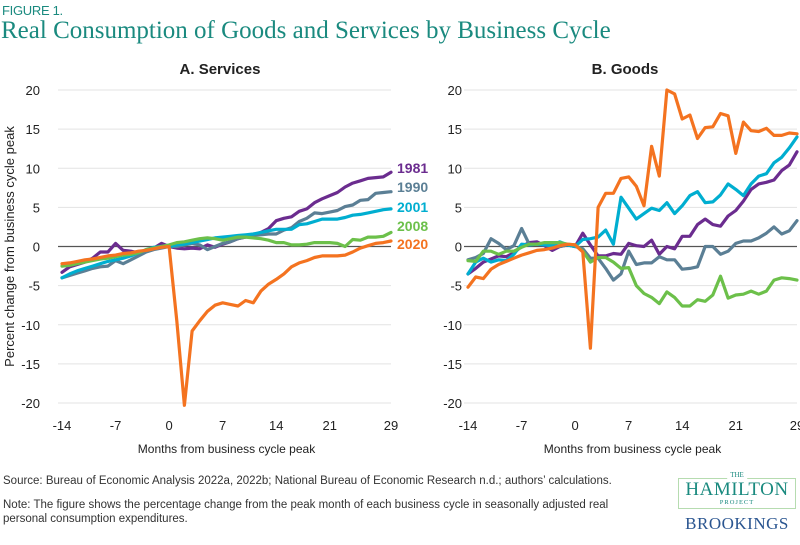 The width and height of the screenshot is (800, 545). I want to click on panel-title: B. Goods, so click(625, 69).